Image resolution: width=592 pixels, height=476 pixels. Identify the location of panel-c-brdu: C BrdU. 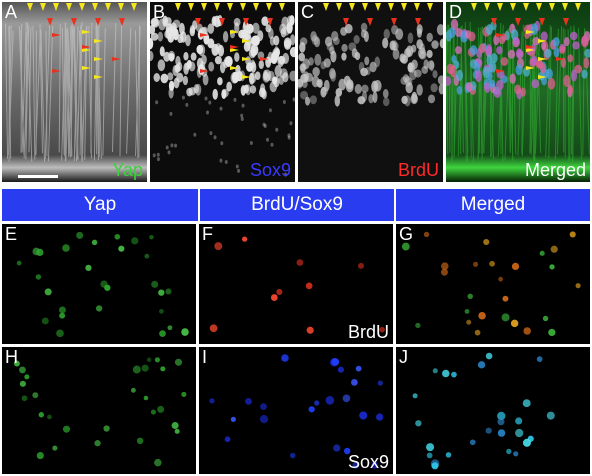
(370, 92).